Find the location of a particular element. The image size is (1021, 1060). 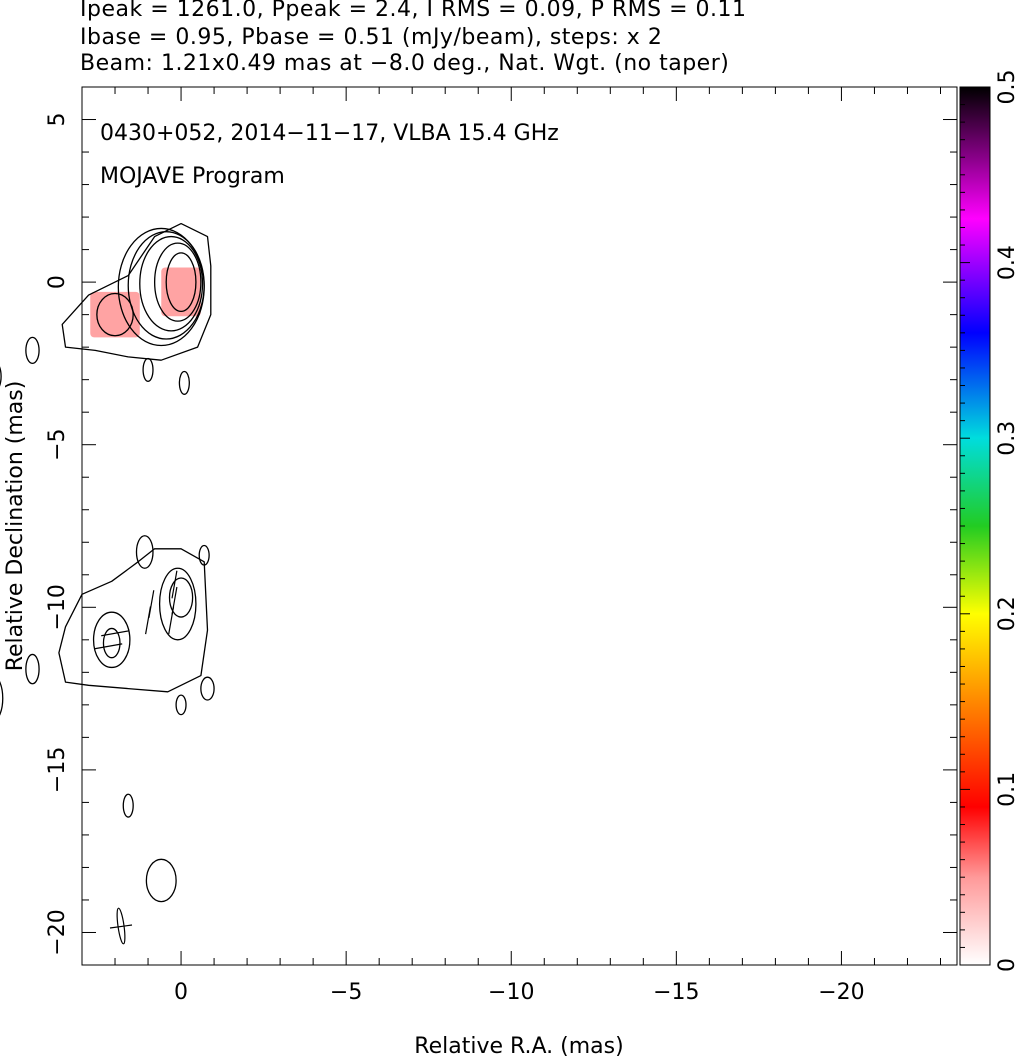

chart-title: 0430+052, 2014−11−17, VLBA 15.4 GHz is located at coordinates (329, 133).